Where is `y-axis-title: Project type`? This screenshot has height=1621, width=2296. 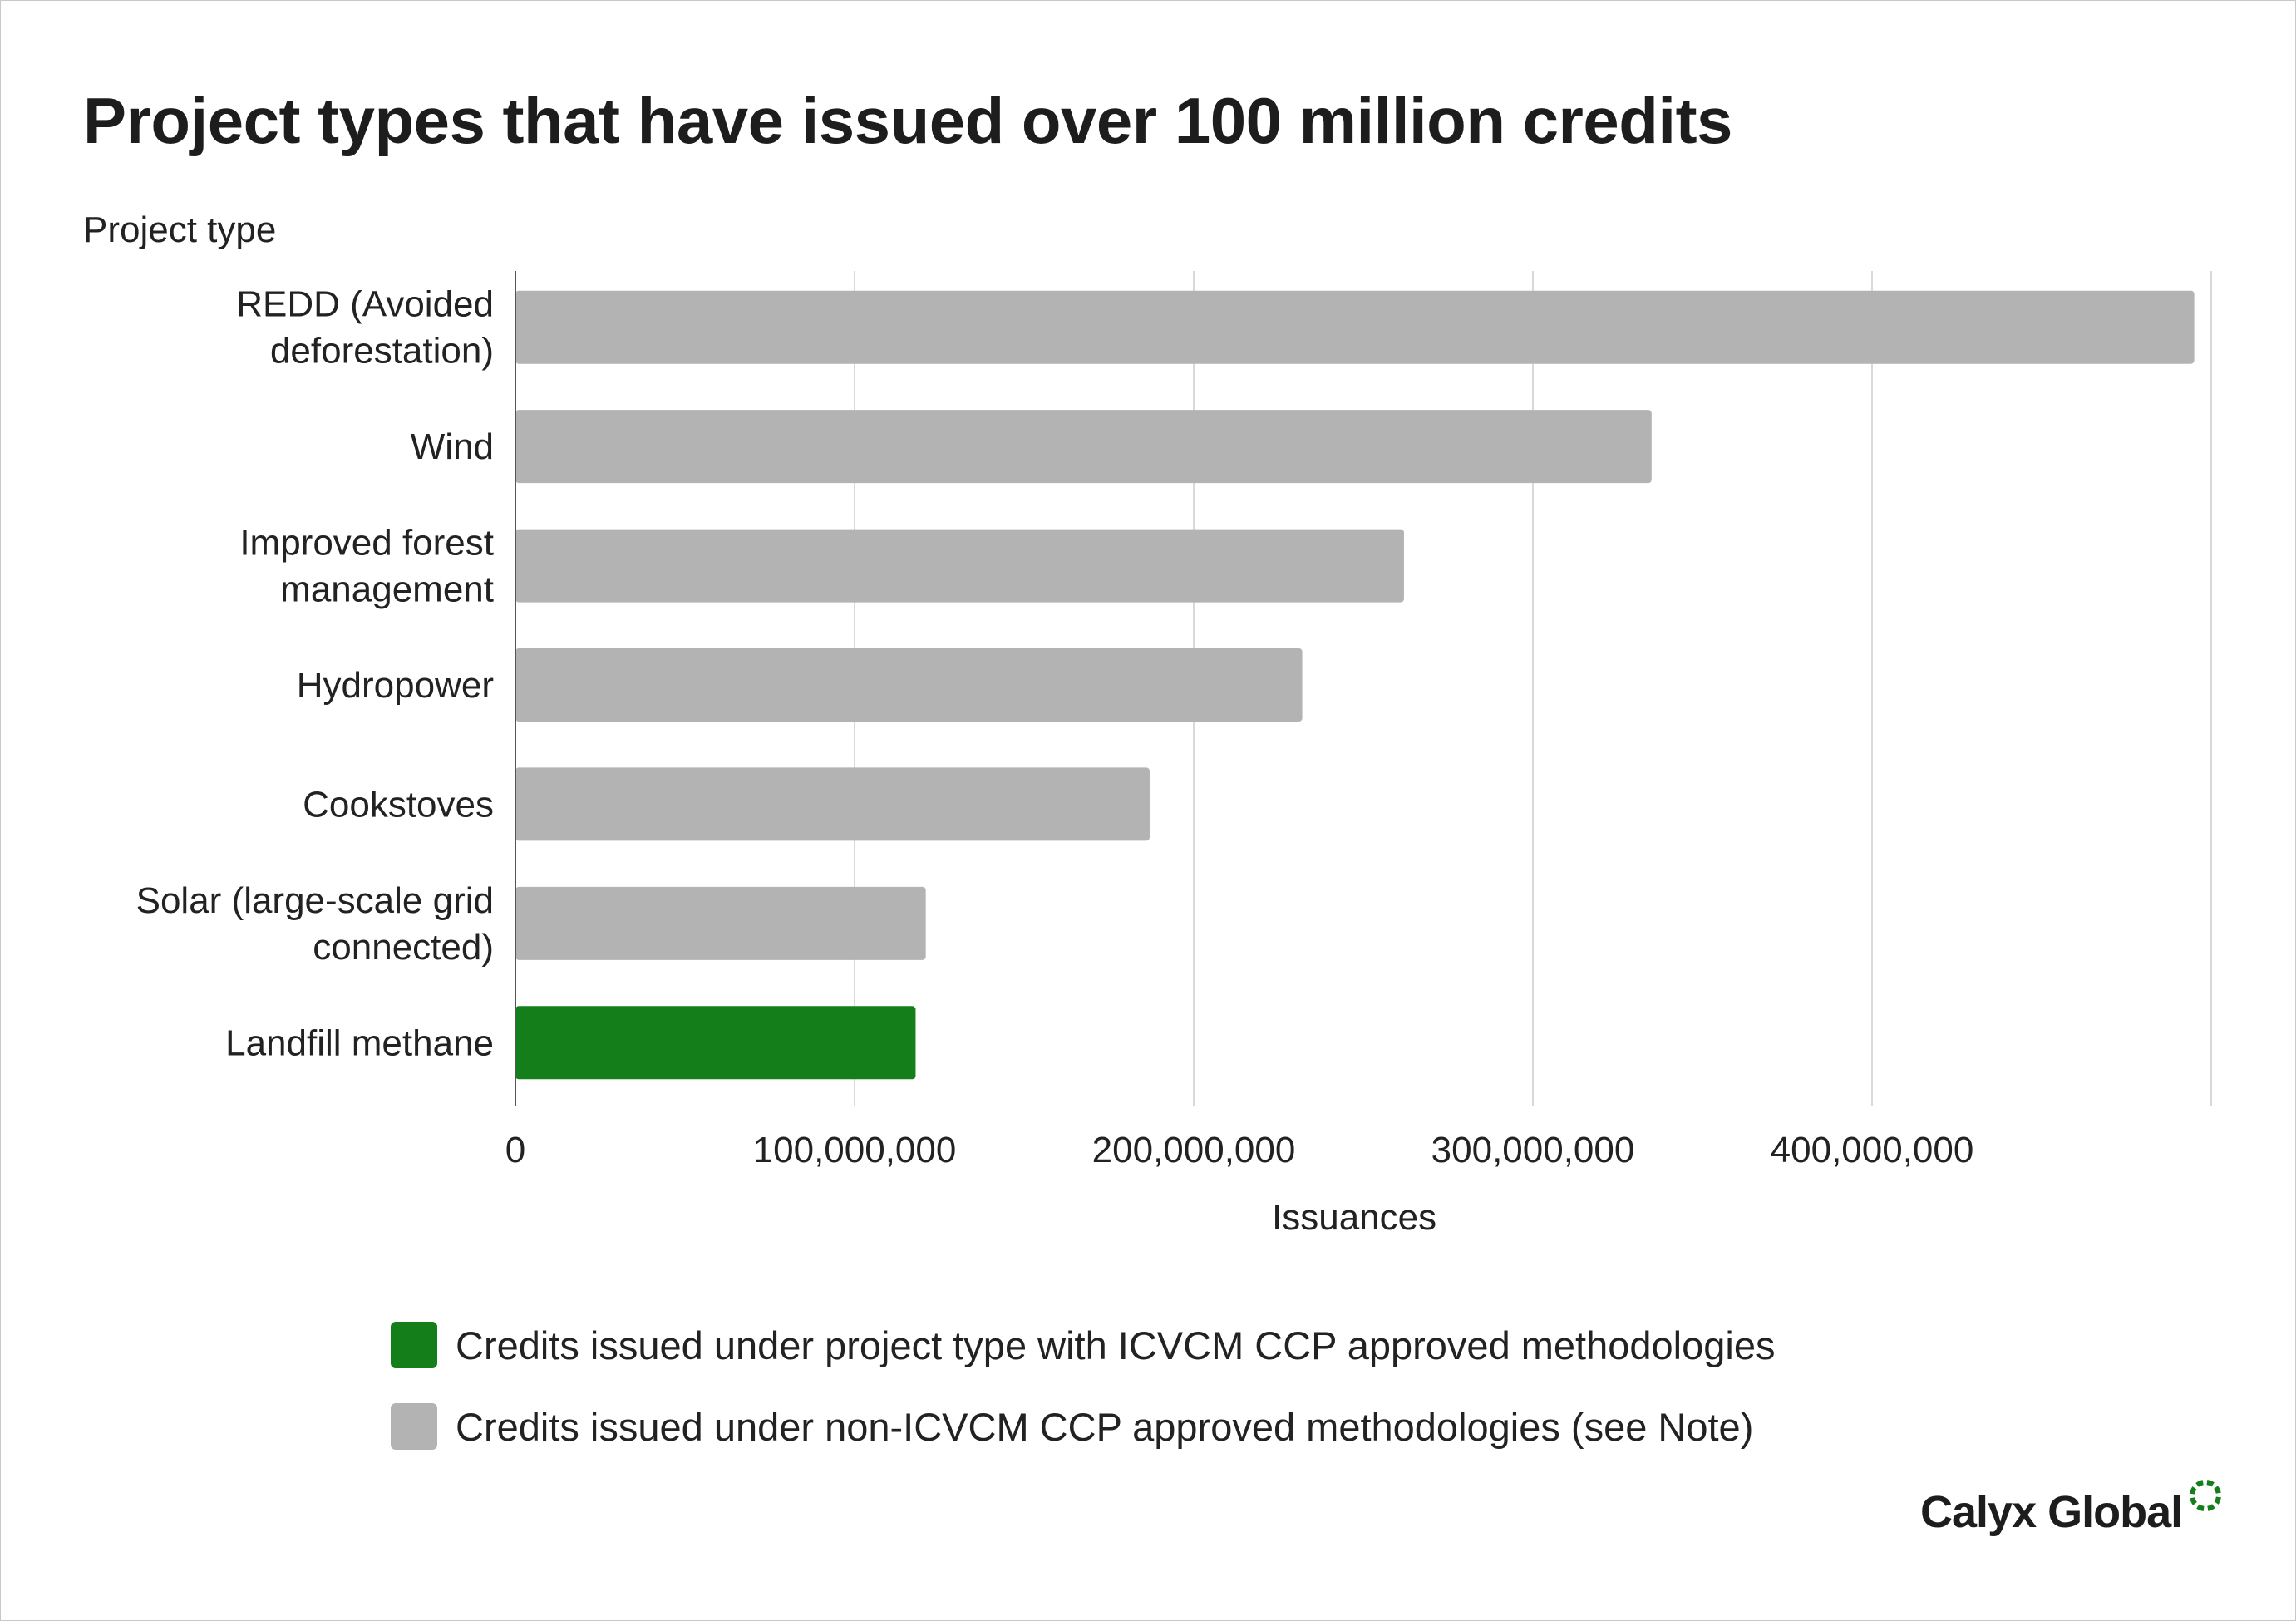
y-axis-title: Project type is located at coordinates (180, 229).